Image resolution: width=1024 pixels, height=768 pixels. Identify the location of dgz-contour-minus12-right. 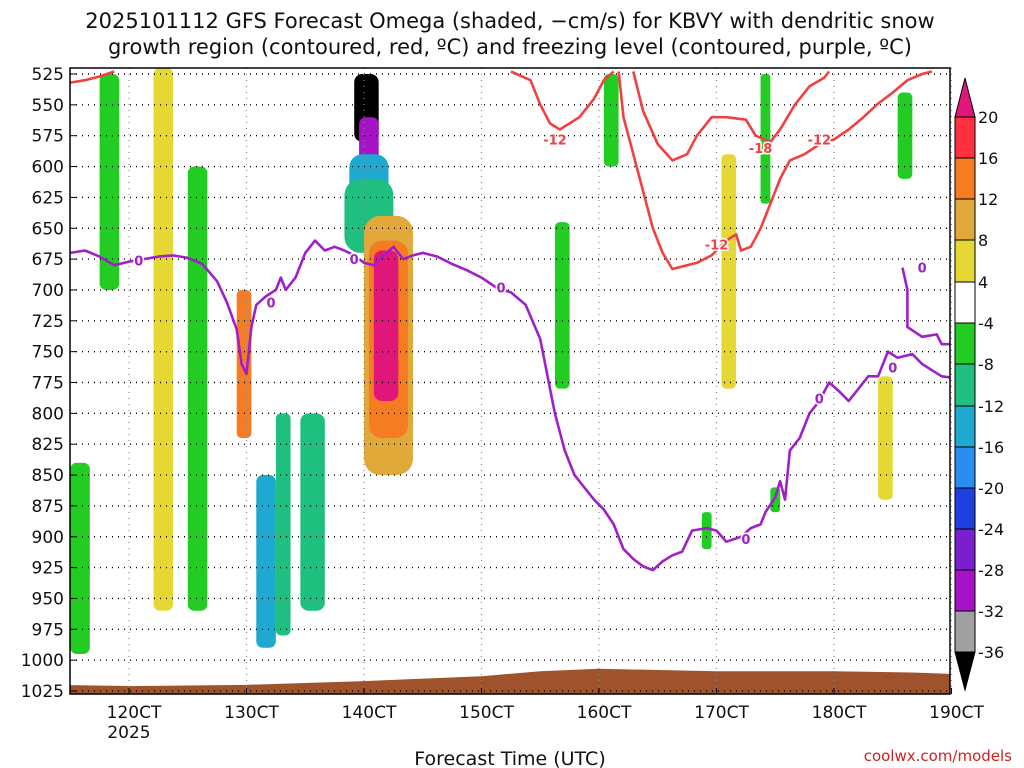
(562, 100).